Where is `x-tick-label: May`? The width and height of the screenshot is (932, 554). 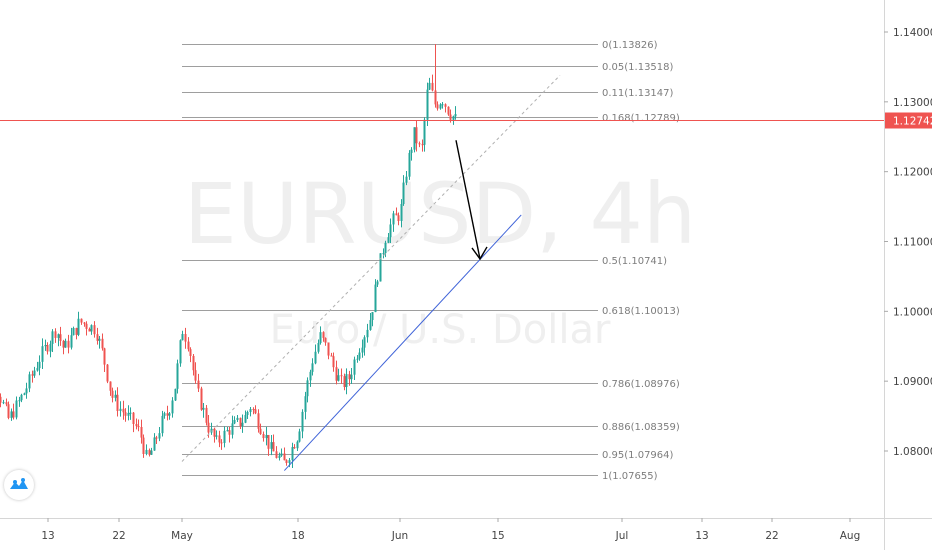
x-tick-label: May is located at coordinates (182, 536).